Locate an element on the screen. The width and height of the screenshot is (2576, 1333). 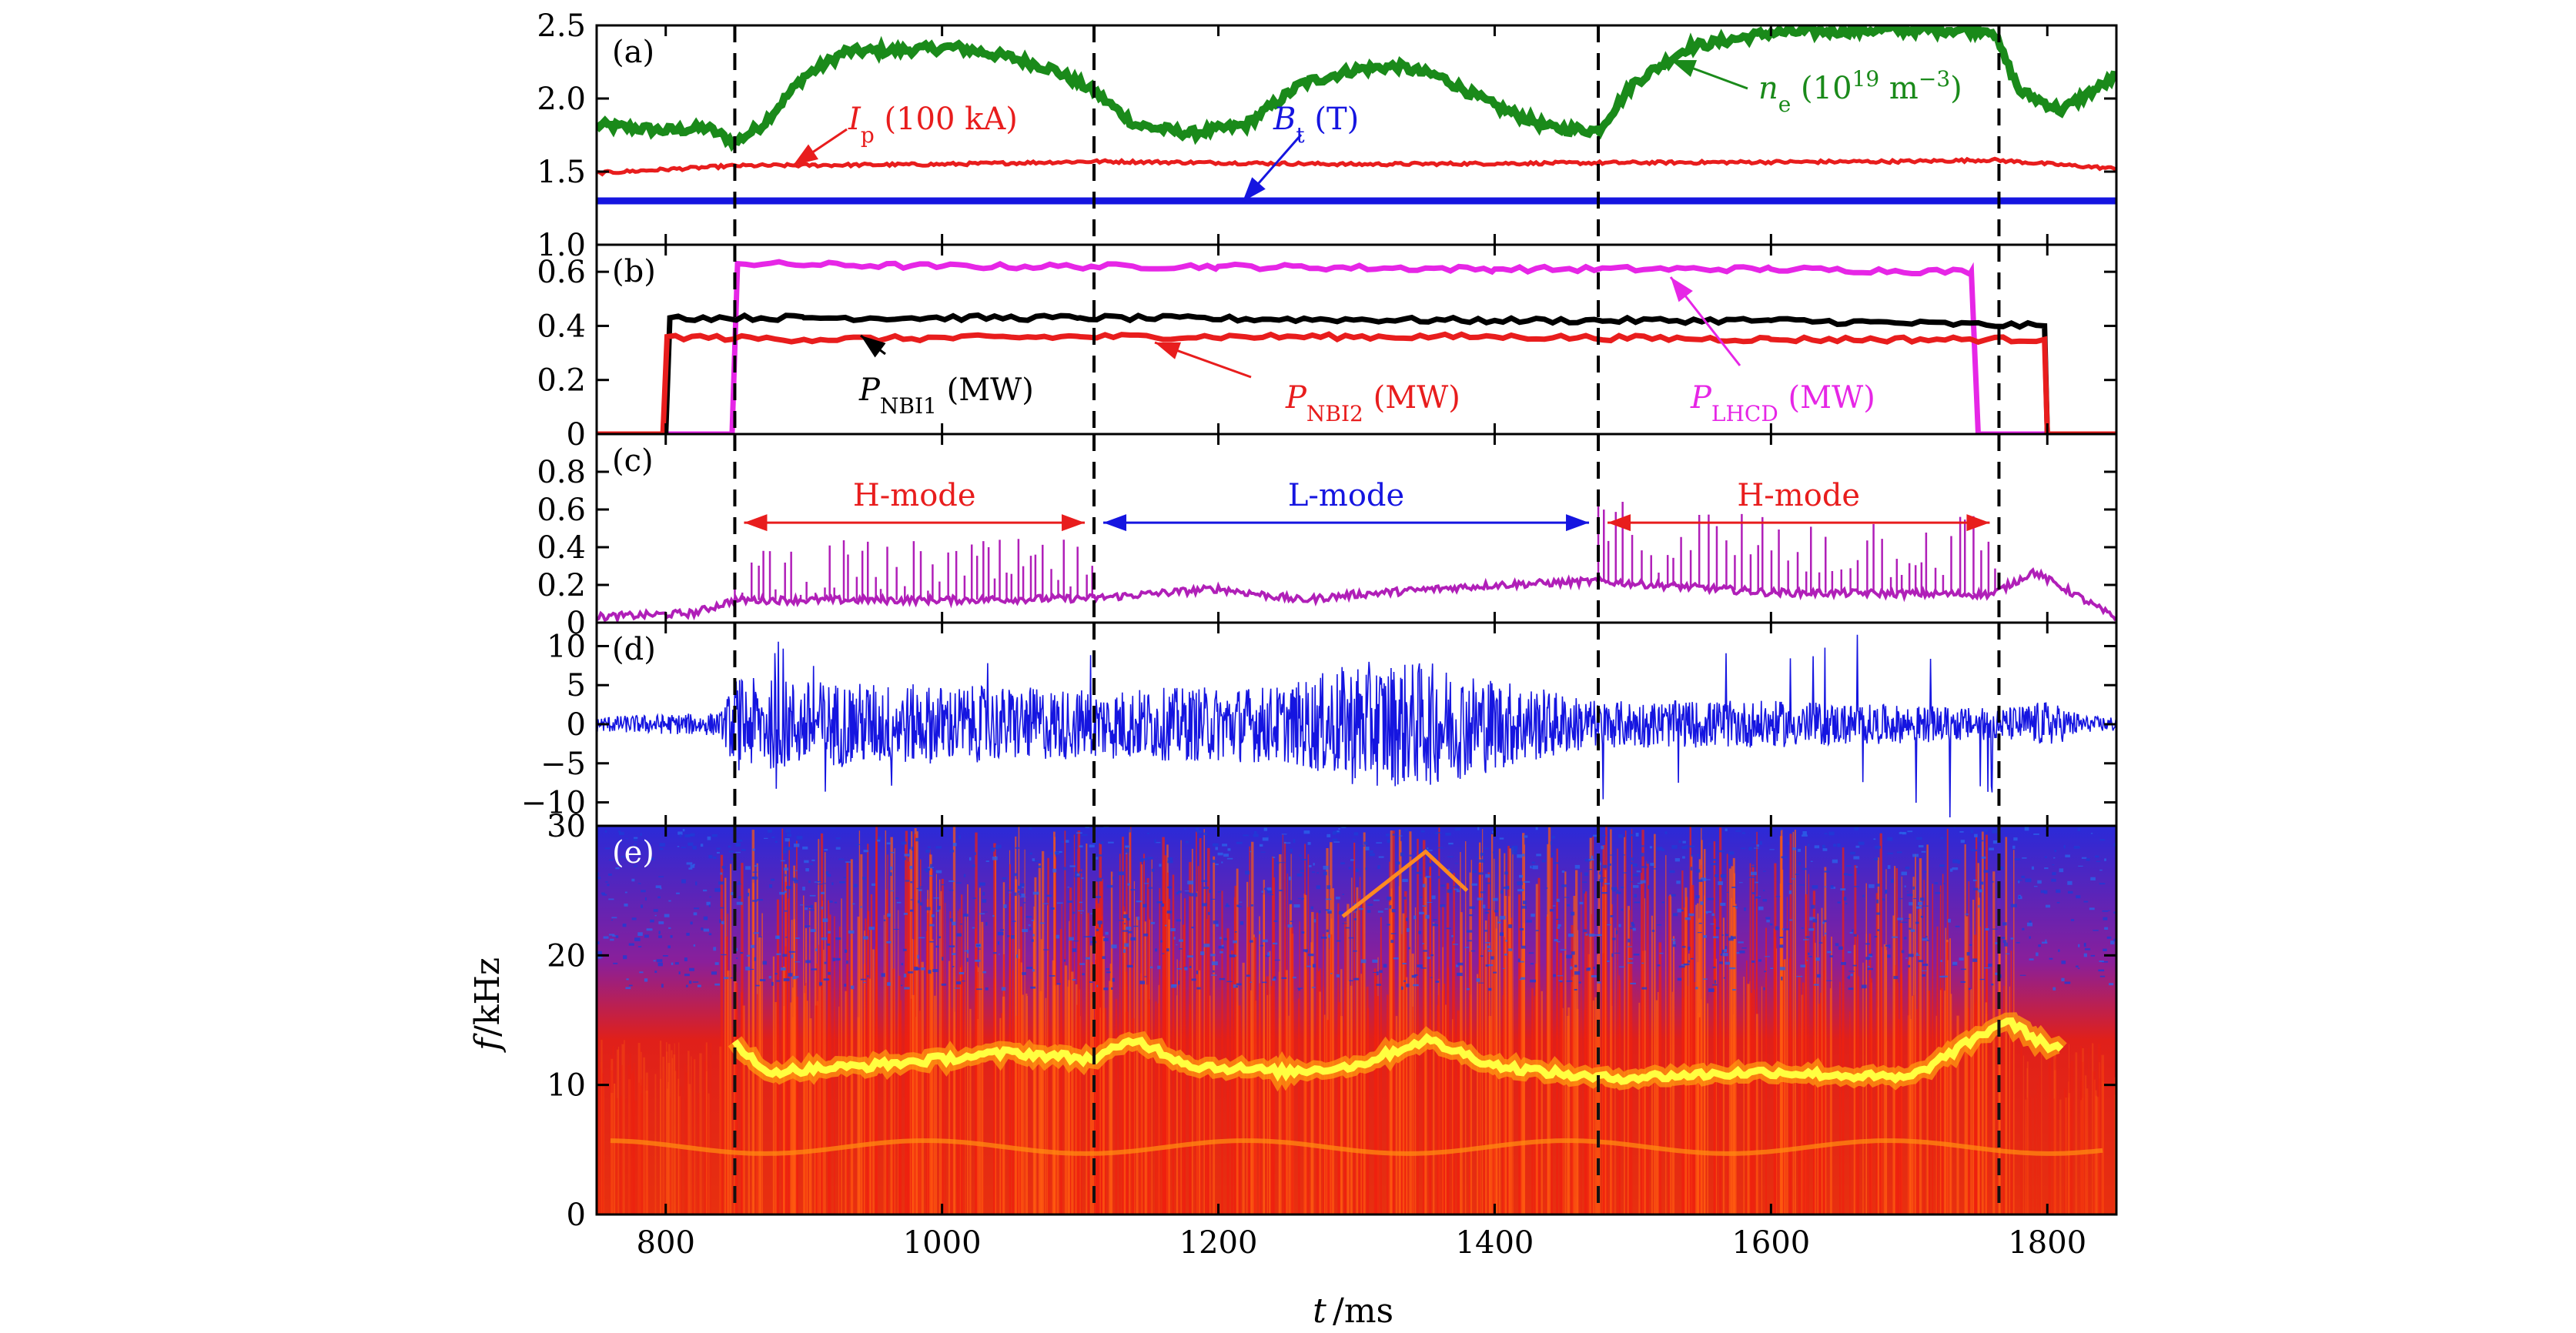
y-tick-label: 1.0 is located at coordinates (561, 245).